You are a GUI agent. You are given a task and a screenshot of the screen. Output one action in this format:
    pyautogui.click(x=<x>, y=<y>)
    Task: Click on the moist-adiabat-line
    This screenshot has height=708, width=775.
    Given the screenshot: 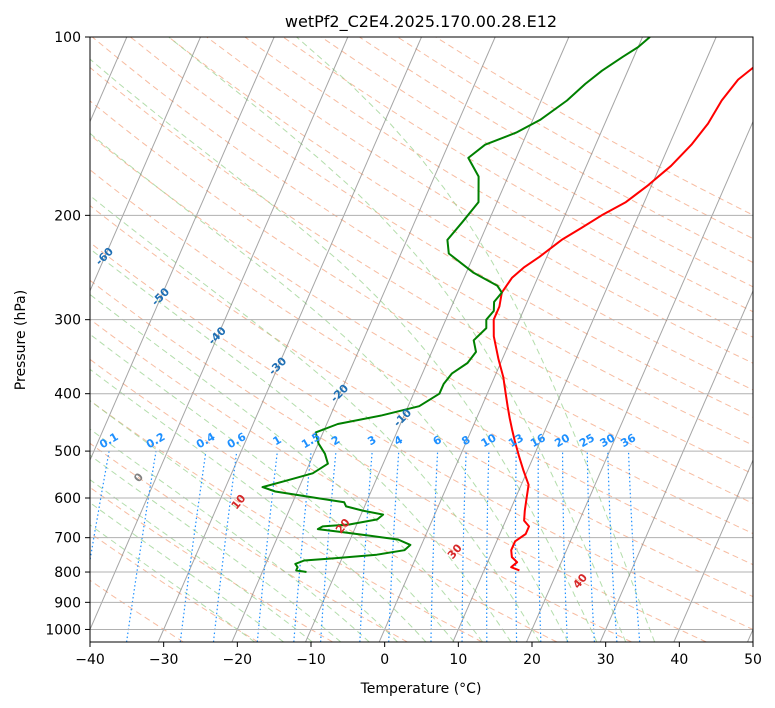 What is the action you would take?
    pyautogui.click(x=244, y=521)
    